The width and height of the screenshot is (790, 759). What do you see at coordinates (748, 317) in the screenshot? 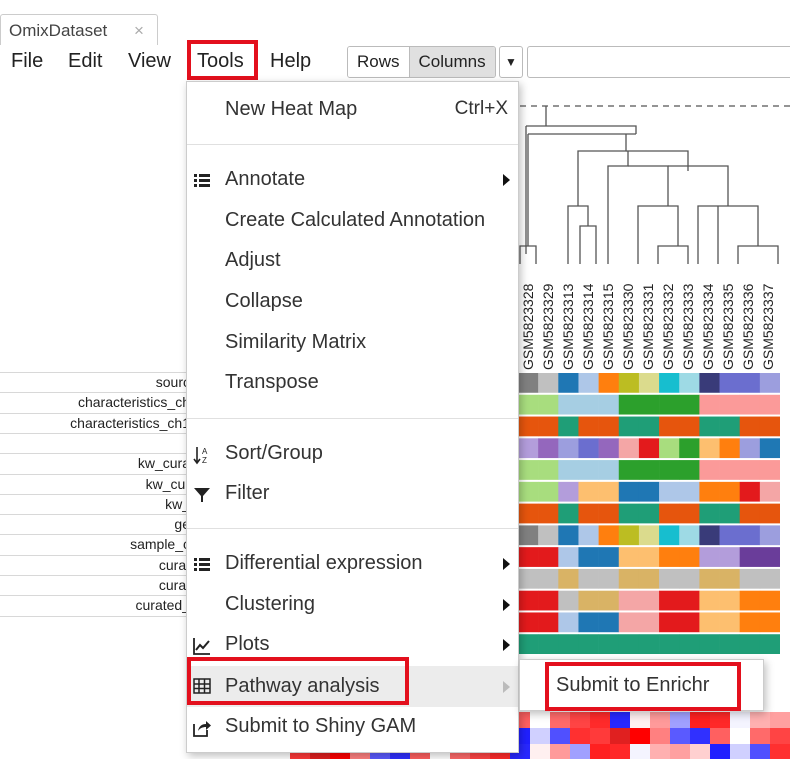
I see `column-label: GSM5823336` at bounding box center [748, 317].